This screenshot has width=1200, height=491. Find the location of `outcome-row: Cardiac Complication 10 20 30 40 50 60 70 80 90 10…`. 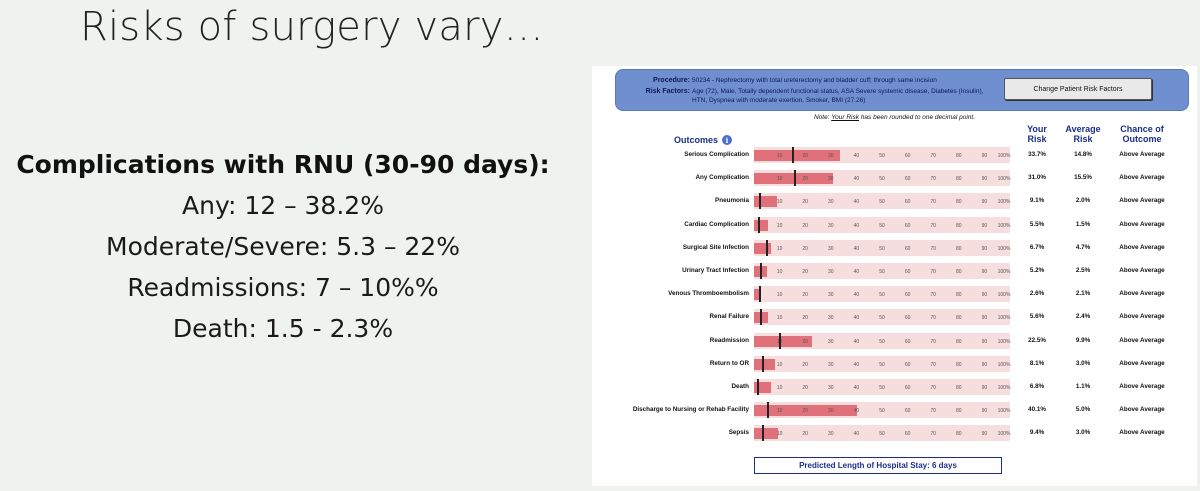

outcome-row: Cardiac Complication 10 20 30 40 50 60 70 80 90 10… is located at coordinates (894, 225).